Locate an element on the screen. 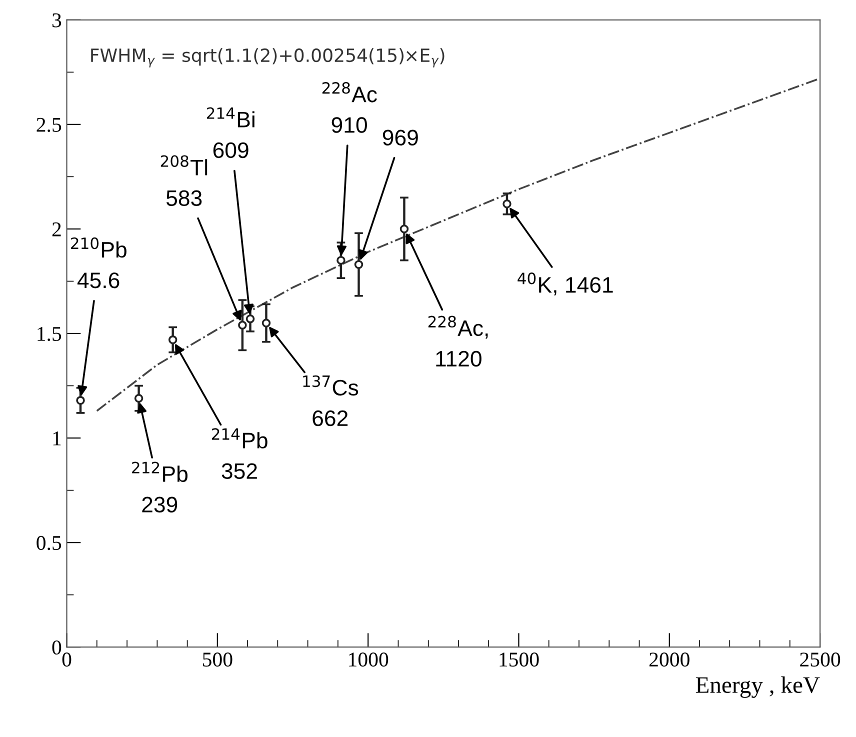 This screenshot has width=856, height=737. annotation: $^{210}$Pb 45.6 is located at coordinates (98, 262).